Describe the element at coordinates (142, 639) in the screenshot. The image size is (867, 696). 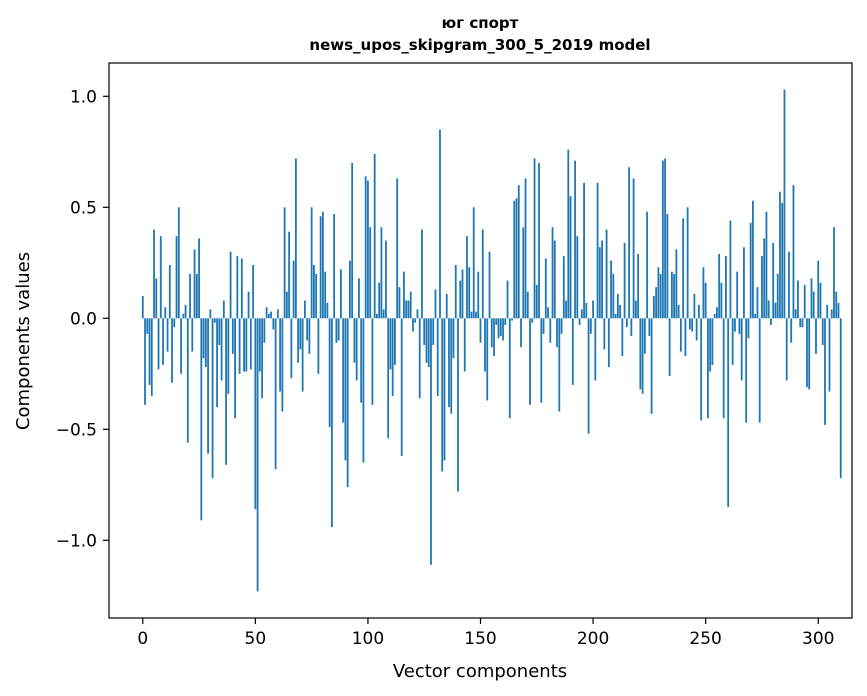
I see `x-tick-label: 0` at that location.